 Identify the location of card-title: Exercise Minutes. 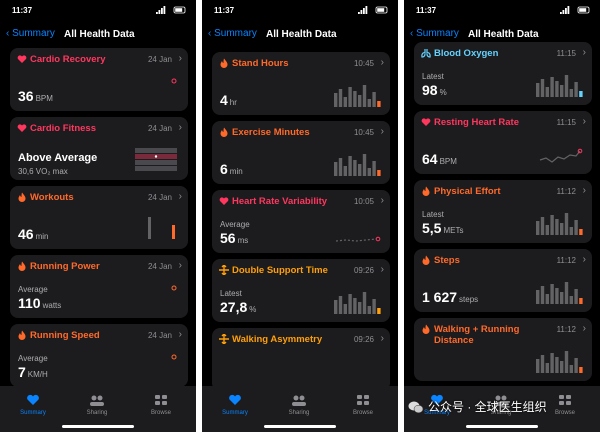
(271, 132).